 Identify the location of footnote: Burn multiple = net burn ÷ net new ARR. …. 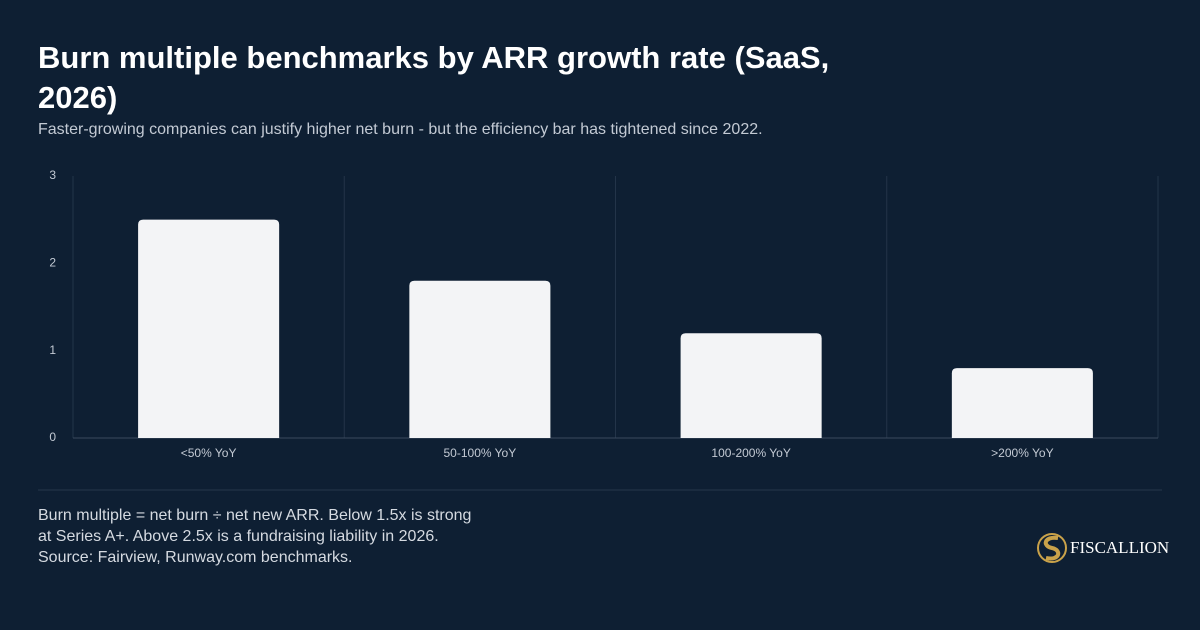
(255, 536).